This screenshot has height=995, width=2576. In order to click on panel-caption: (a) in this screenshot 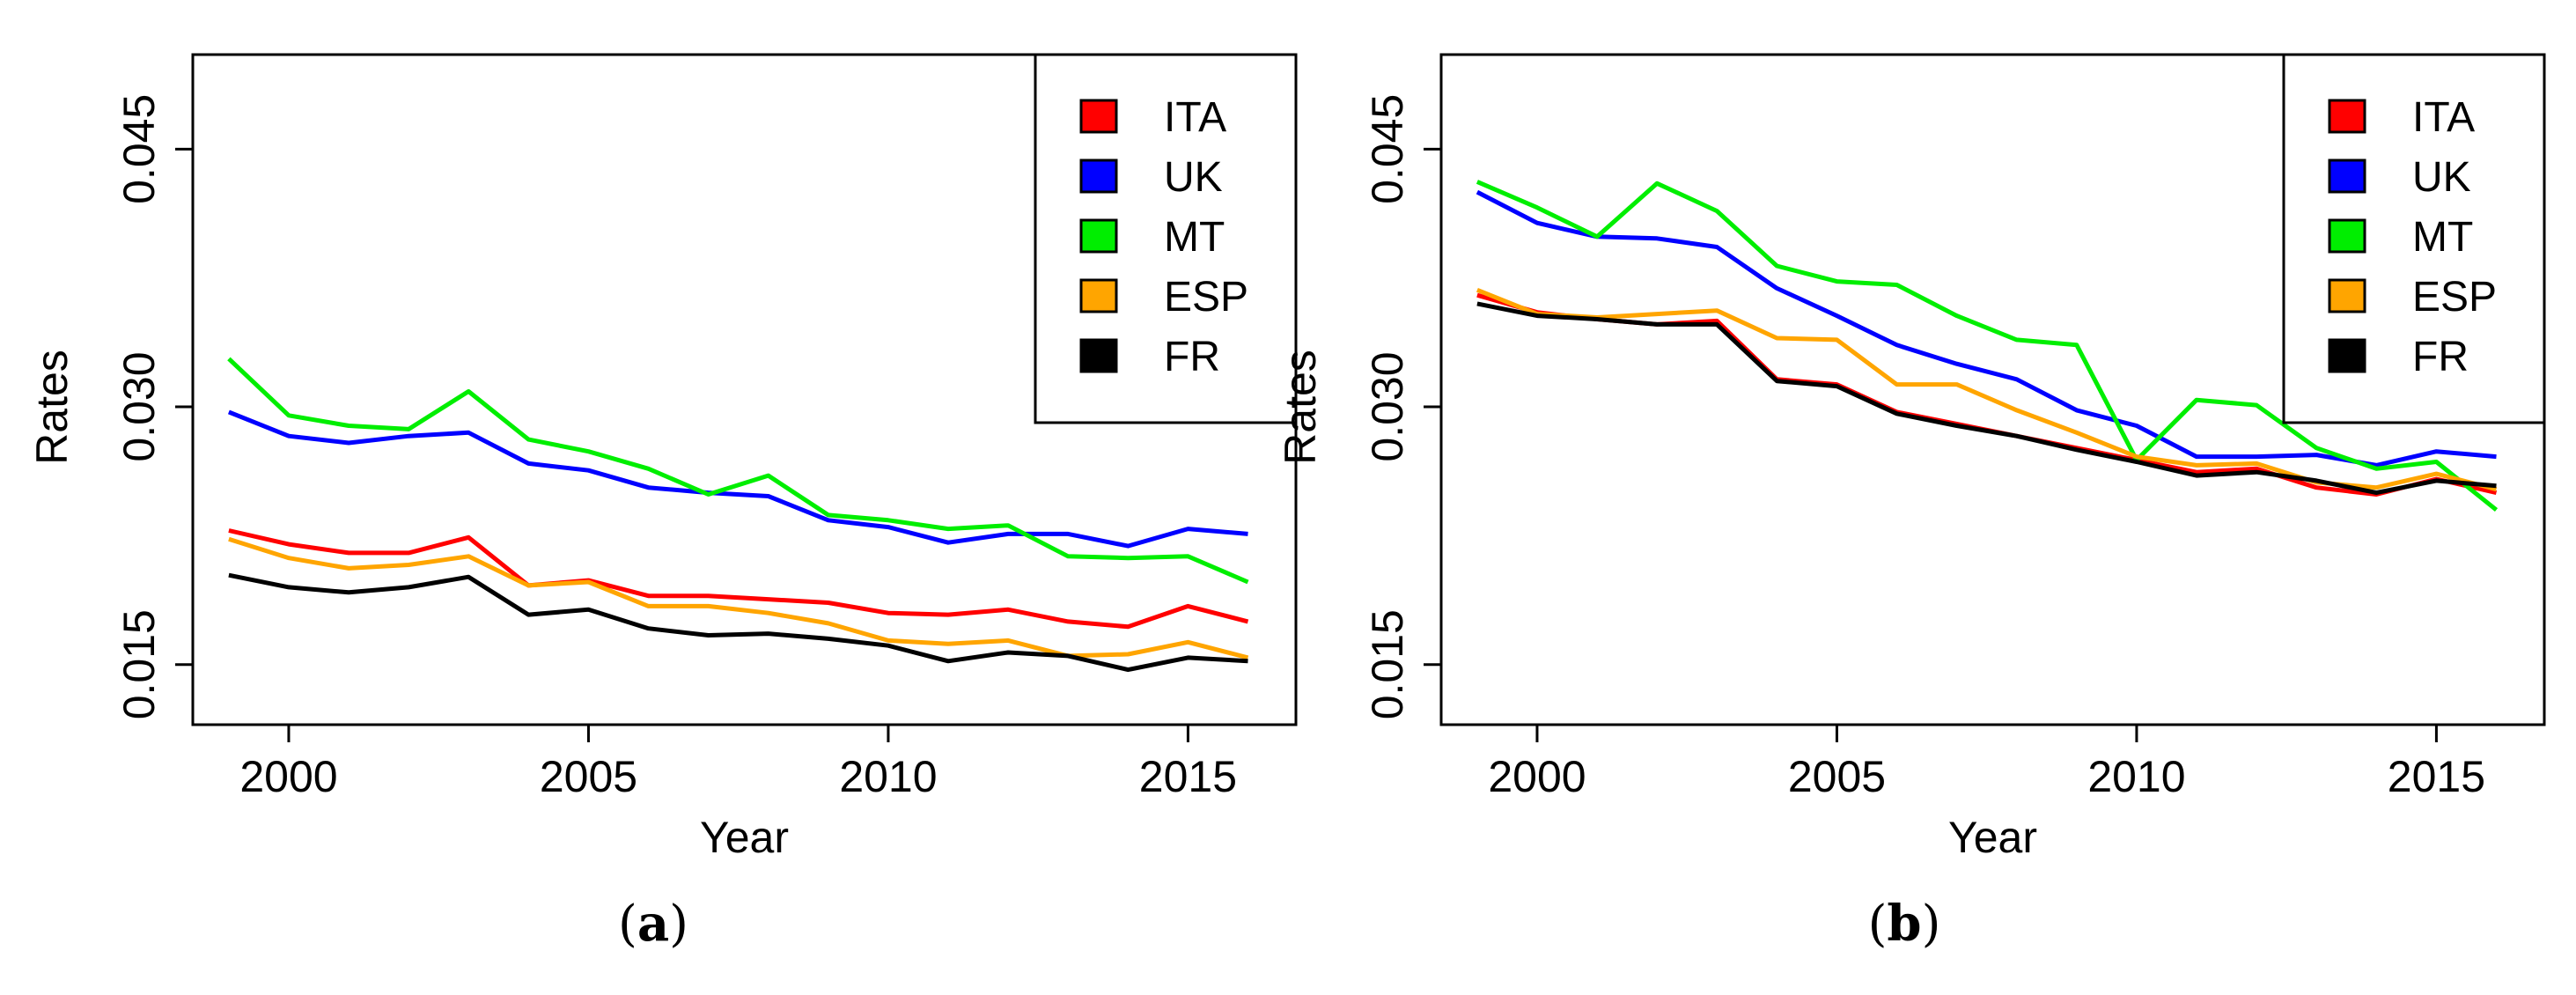, I will do `click(653, 924)`.